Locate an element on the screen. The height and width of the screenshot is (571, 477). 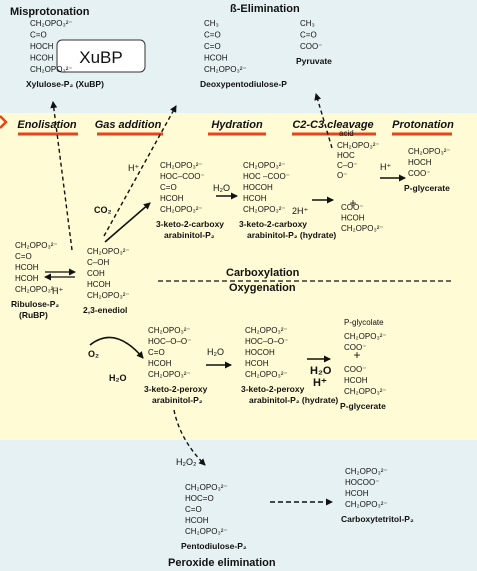
molecule-name: Pyruvate is located at coordinates (314, 61).